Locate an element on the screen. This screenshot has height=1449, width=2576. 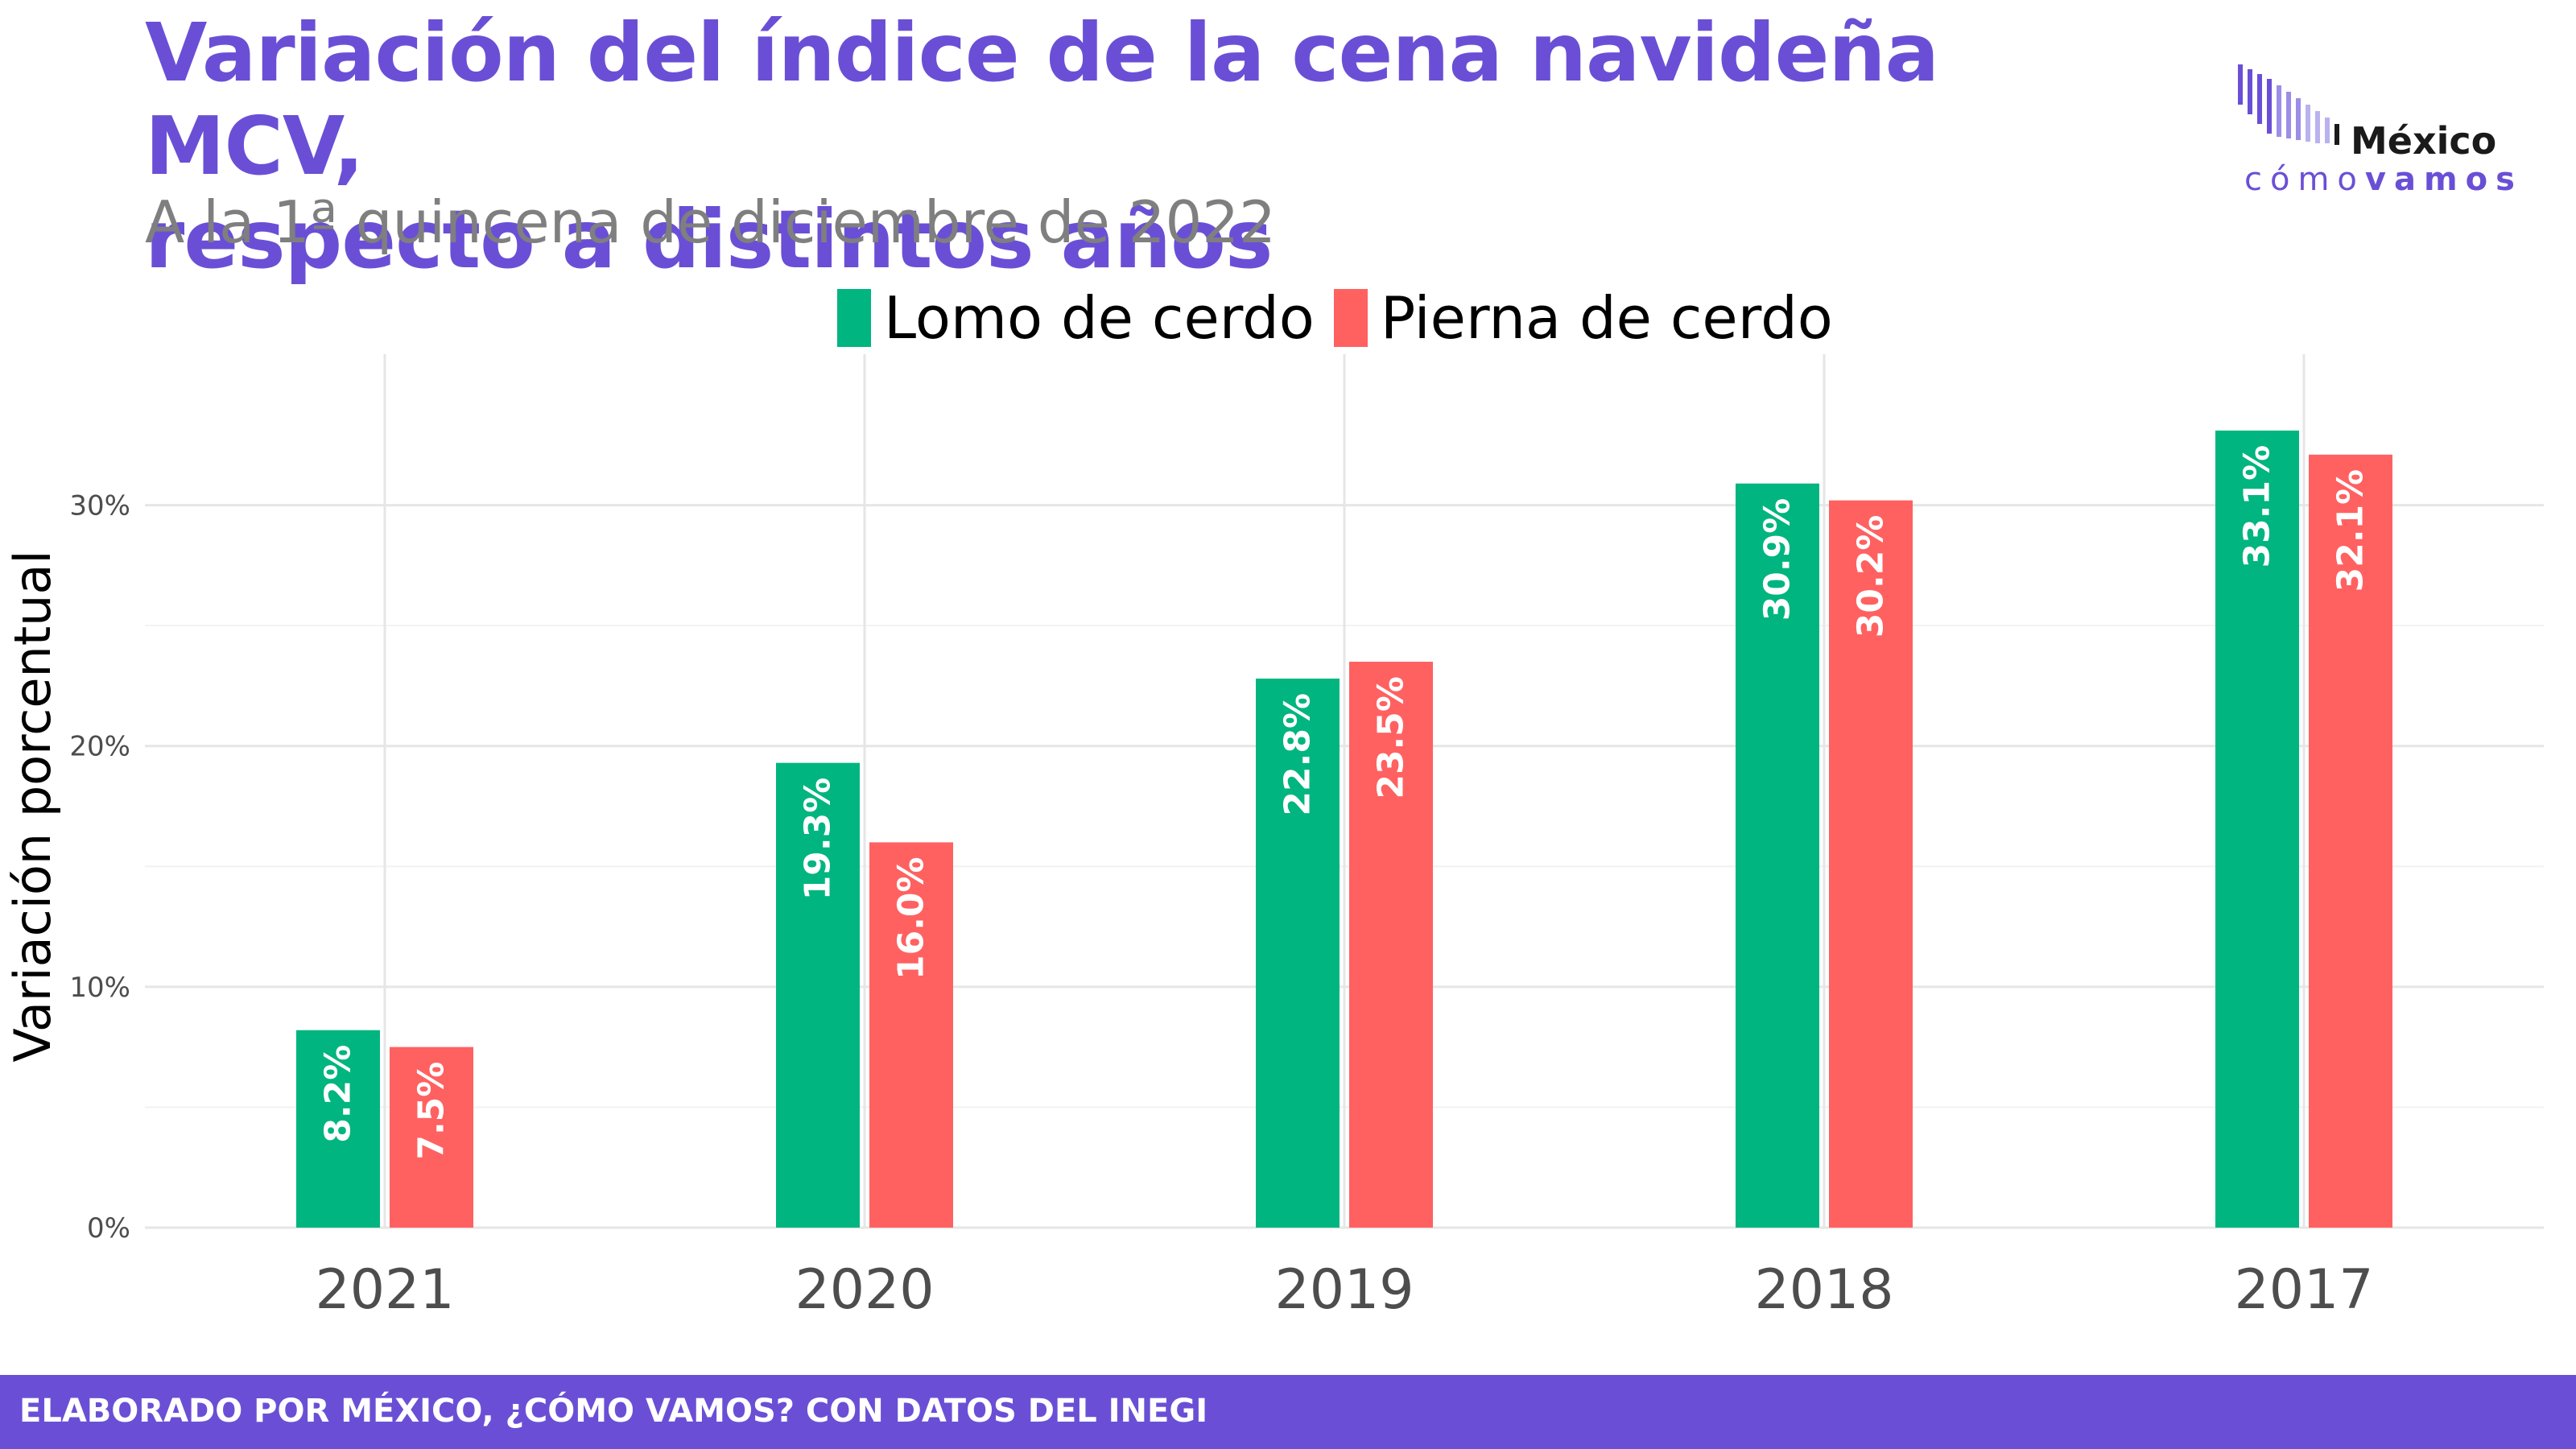
y-tick-label: 10% is located at coordinates (99, 988).